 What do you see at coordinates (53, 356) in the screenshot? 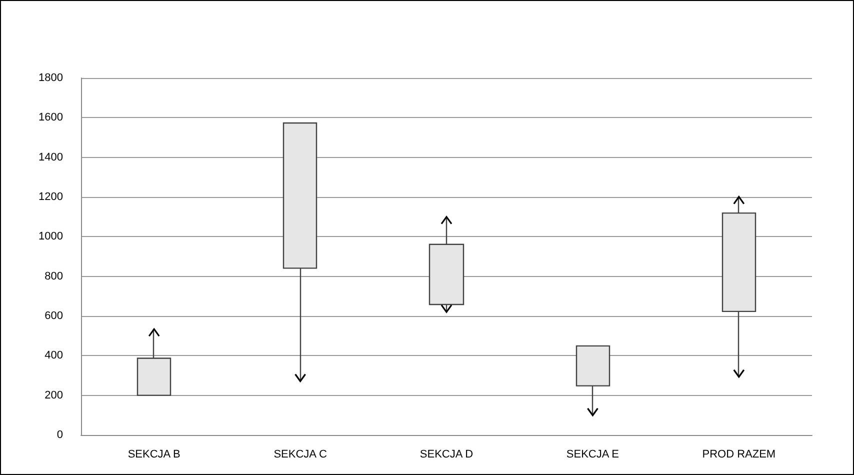
I see `y-tick-label: 400` at bounding box center [53, 356].